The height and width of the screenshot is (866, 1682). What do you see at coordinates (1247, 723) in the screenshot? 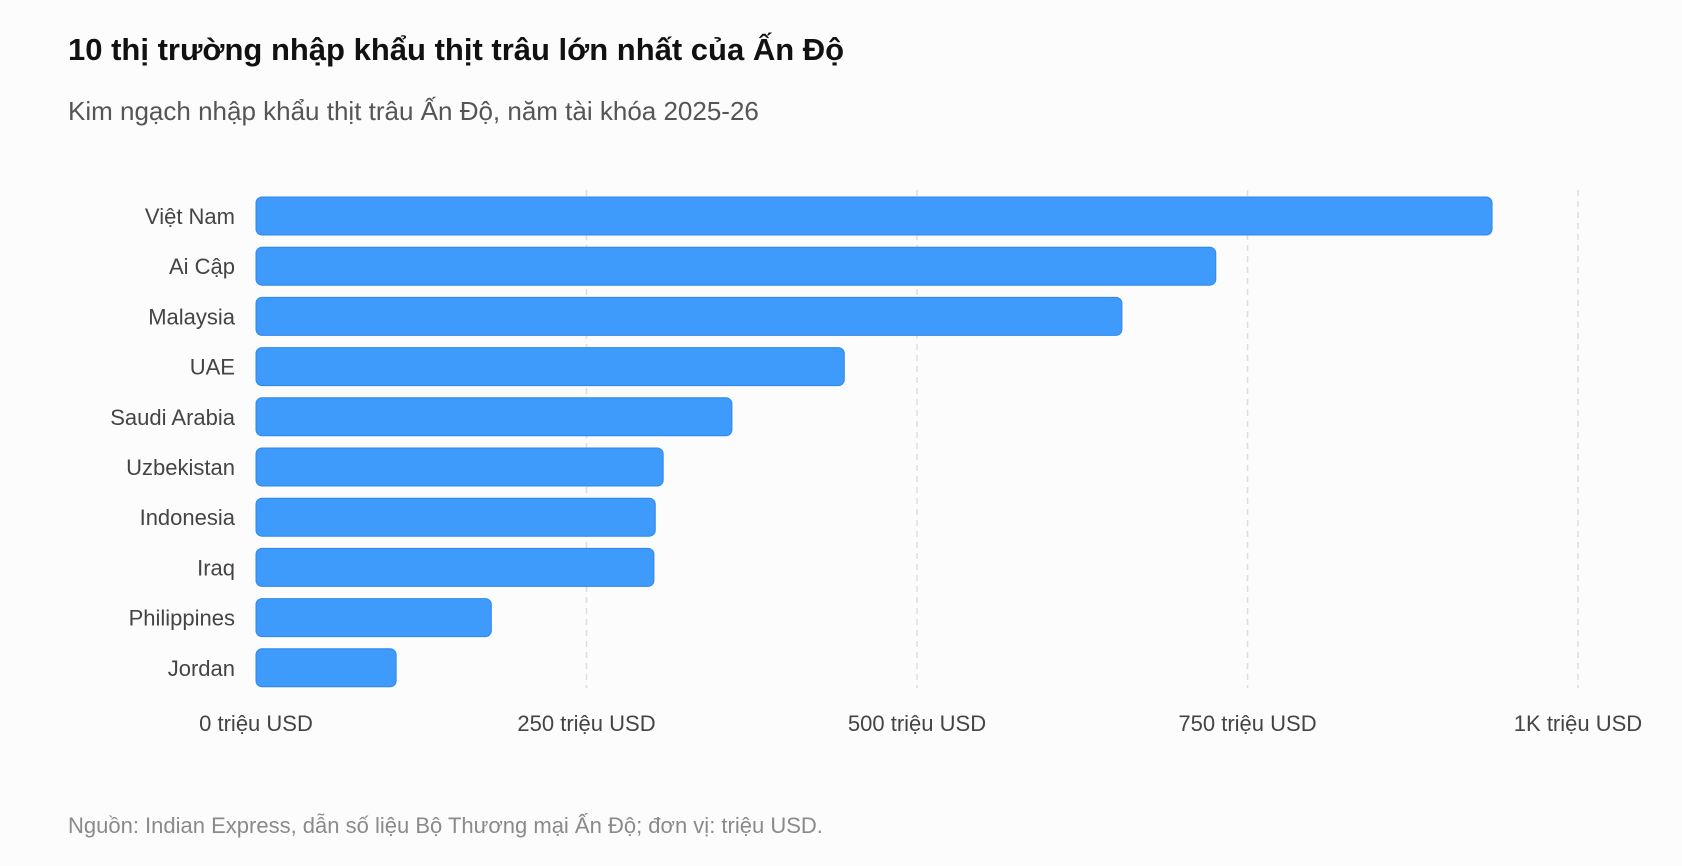
I see `x-tick-label: 750 triệu USD` at bounding box center [1247, 723].